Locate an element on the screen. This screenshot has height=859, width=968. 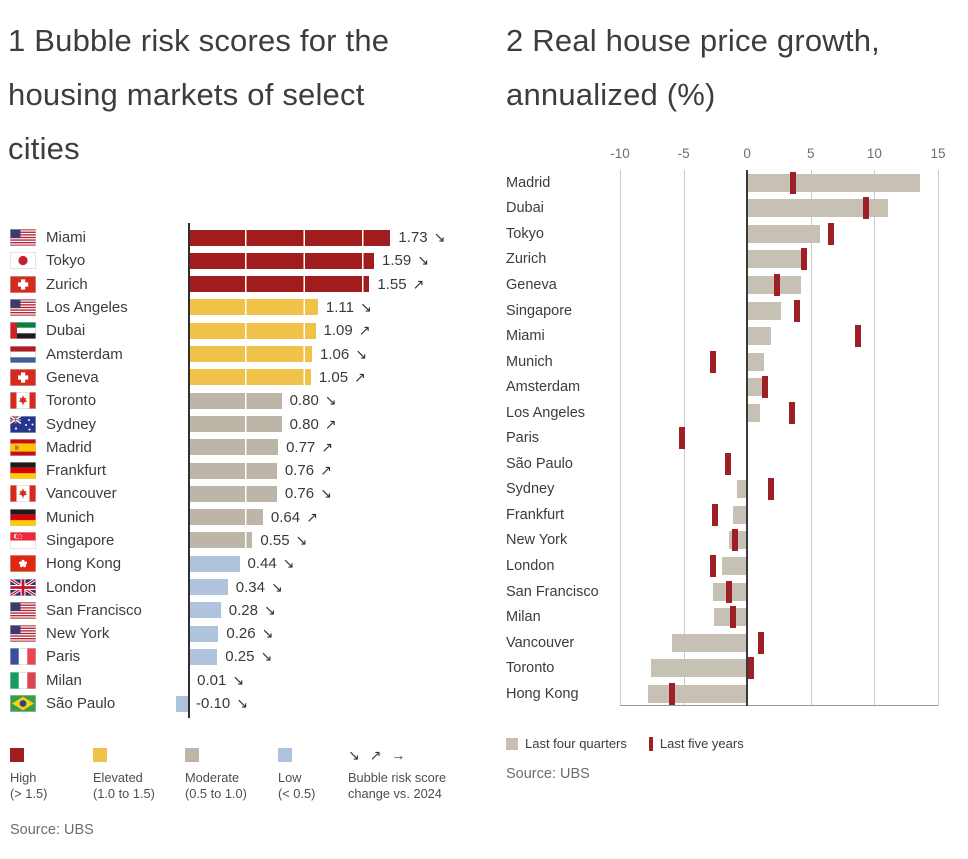
city-label: Frankfurt is located at coordinates (76, 471).